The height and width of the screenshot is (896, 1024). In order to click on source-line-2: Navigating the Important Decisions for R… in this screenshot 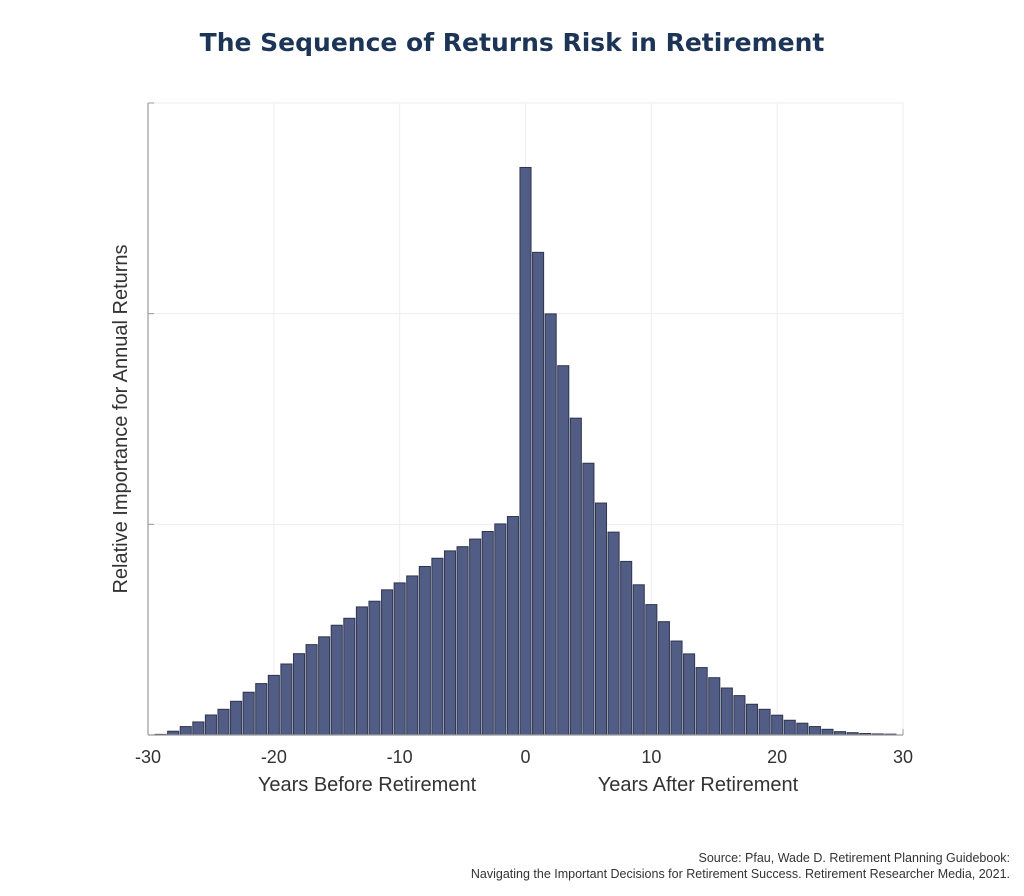, I will do `click(740, 874)`.